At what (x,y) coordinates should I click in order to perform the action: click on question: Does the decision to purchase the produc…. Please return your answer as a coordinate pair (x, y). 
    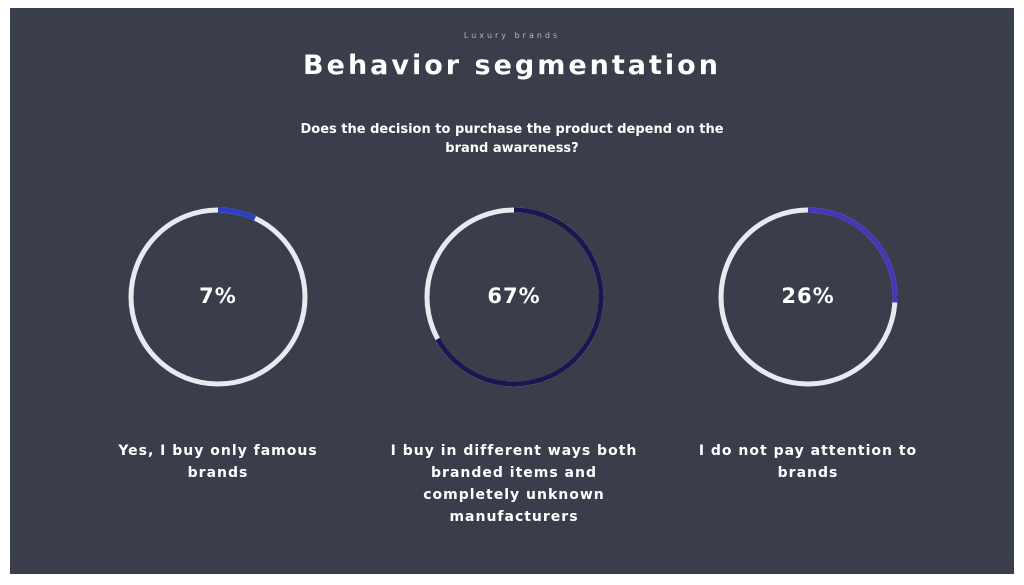
    Looking at the image, I should click on (512, 139).